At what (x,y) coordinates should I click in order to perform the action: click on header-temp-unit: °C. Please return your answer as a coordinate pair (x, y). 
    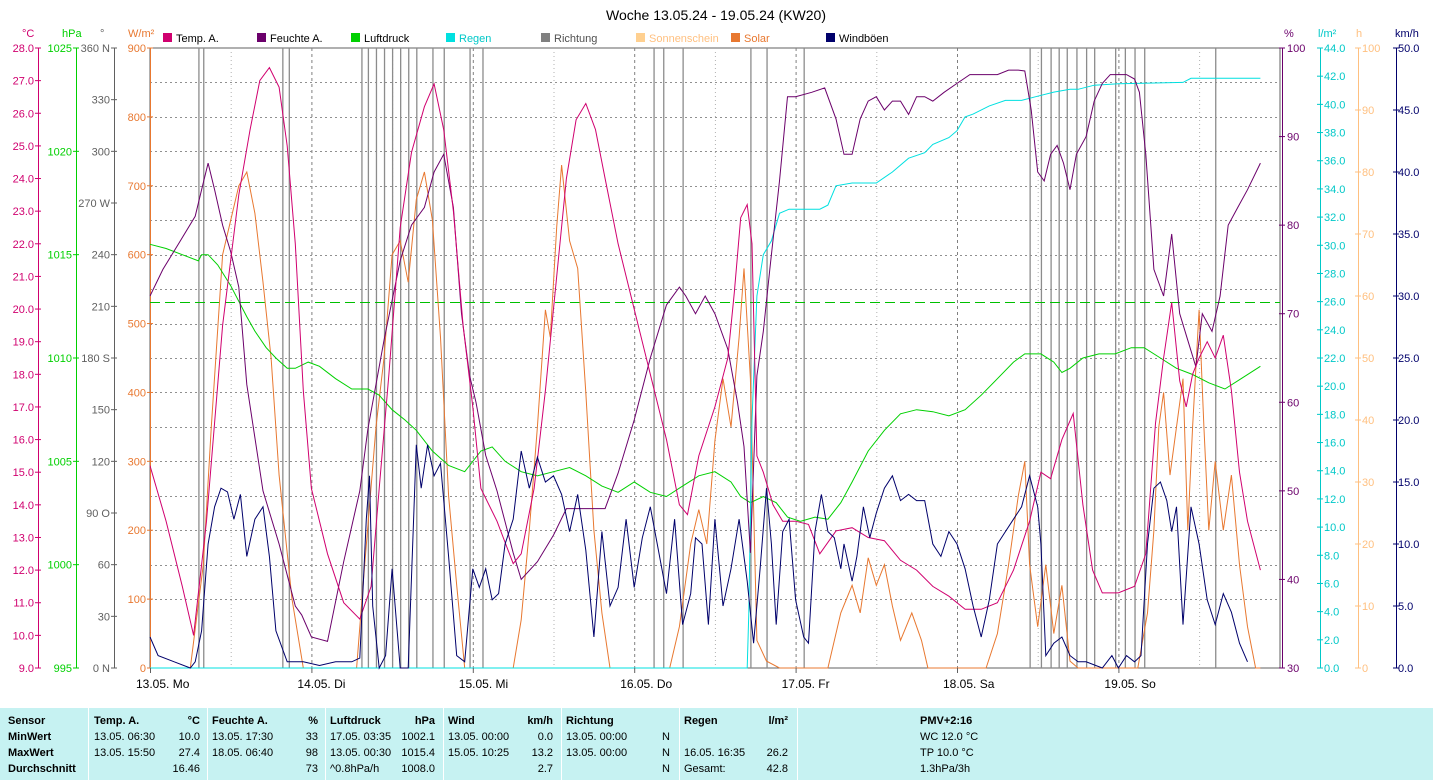
    Looking at the image, I should click on (193, 721).